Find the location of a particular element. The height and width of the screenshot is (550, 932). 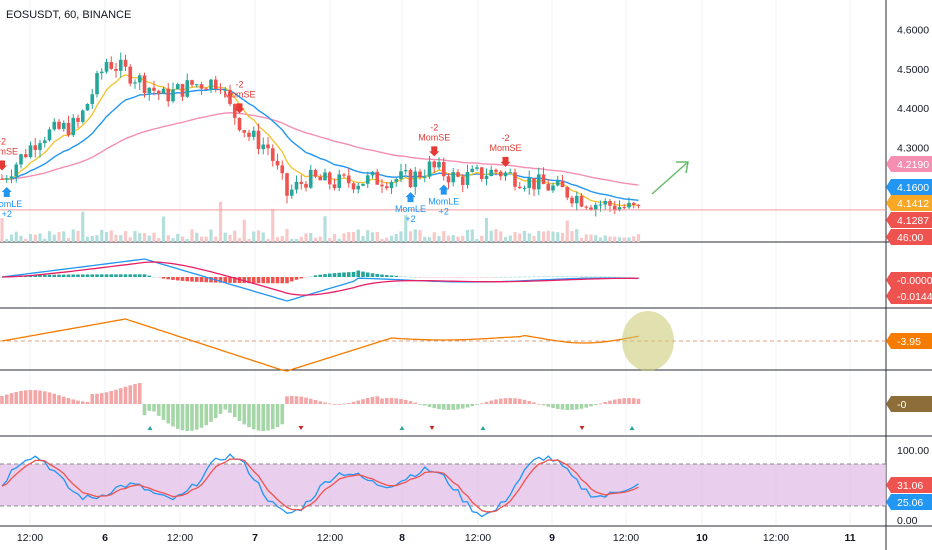

time-axis: 12:00 6 12:00 7 12:00 8 12:00 9 12:00 10 12:00 11 is located at coordinates (436, 538).